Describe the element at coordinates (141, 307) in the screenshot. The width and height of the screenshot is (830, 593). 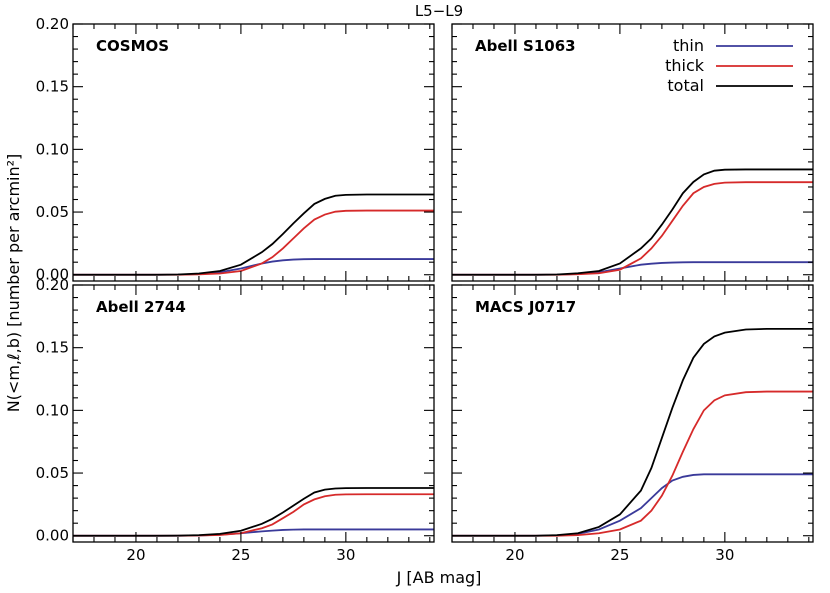
I see `panel-label: Abell 2744` at that location.